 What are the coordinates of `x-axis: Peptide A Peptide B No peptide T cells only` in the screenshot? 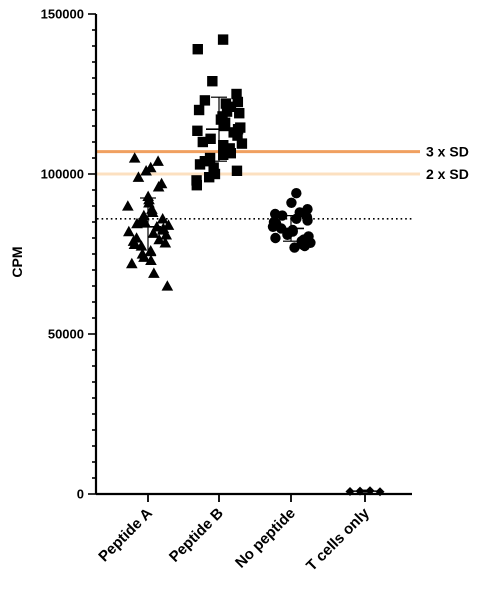 It's located at (253, 533).